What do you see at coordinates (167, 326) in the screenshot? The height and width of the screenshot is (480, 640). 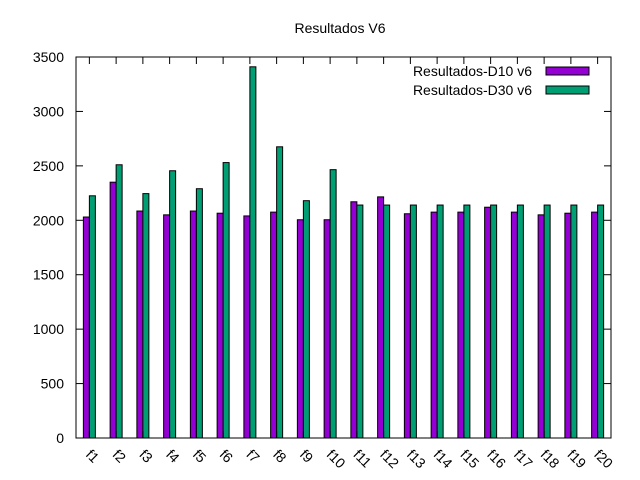 I see `bar-d10-f4` at bounding box center [167, 326].